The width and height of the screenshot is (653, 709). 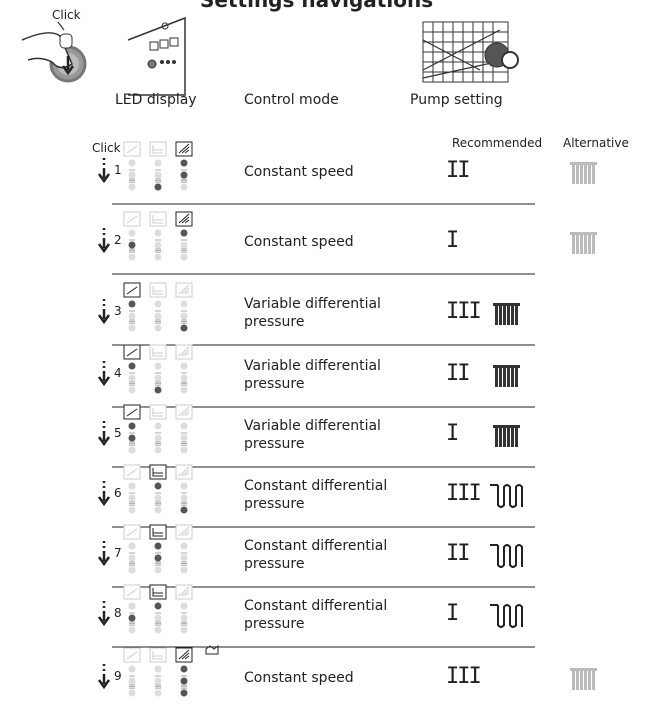 I want to click on column-header: LED display, so click(x=156, y=100).